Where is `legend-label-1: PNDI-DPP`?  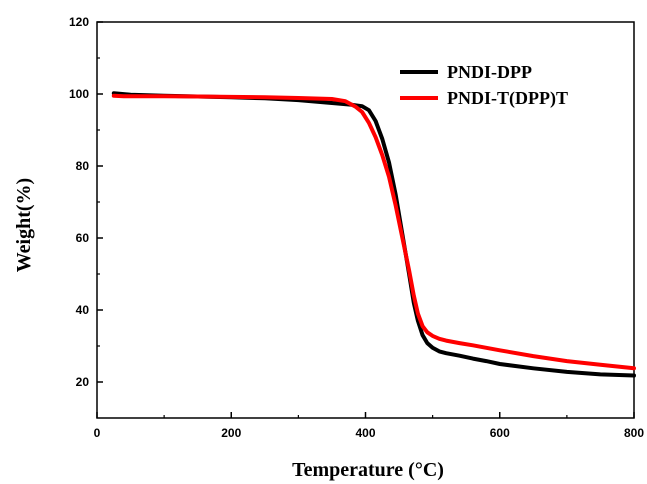 legend-label-1: PNDI-DPP is located at coordinates (489, 72).